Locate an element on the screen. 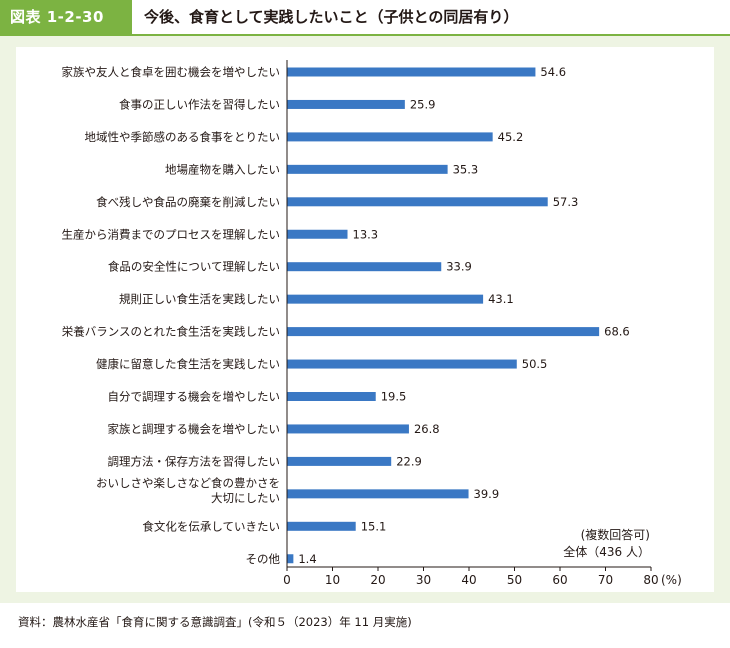 Image resolution: width=730 pixels, height=648 pixels. data-label: 26.8 is located at coordinates (427, 429).